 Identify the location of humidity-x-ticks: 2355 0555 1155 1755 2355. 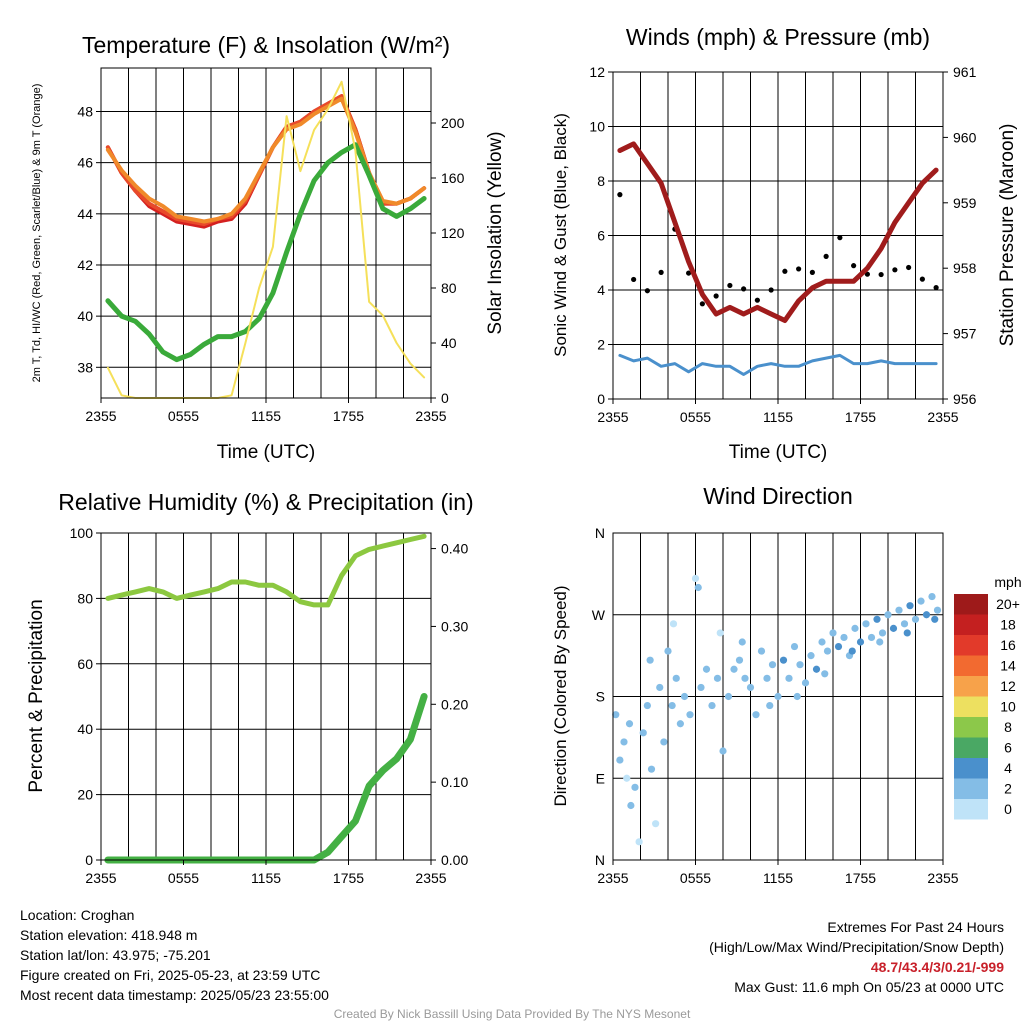
(266, 873).